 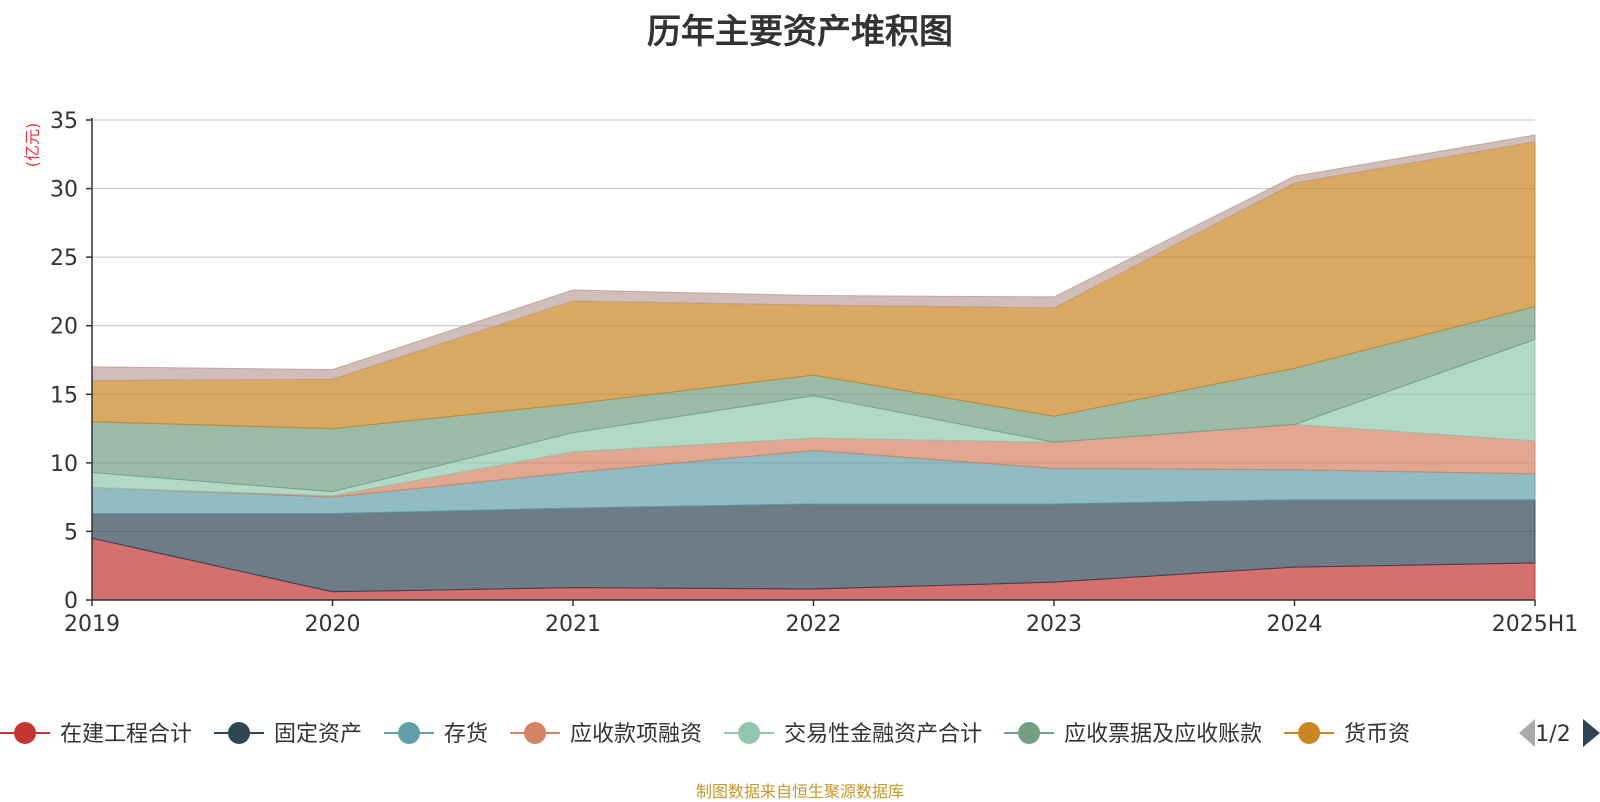 I want to click on legend-item: 存货, so click(x=436, y=734).